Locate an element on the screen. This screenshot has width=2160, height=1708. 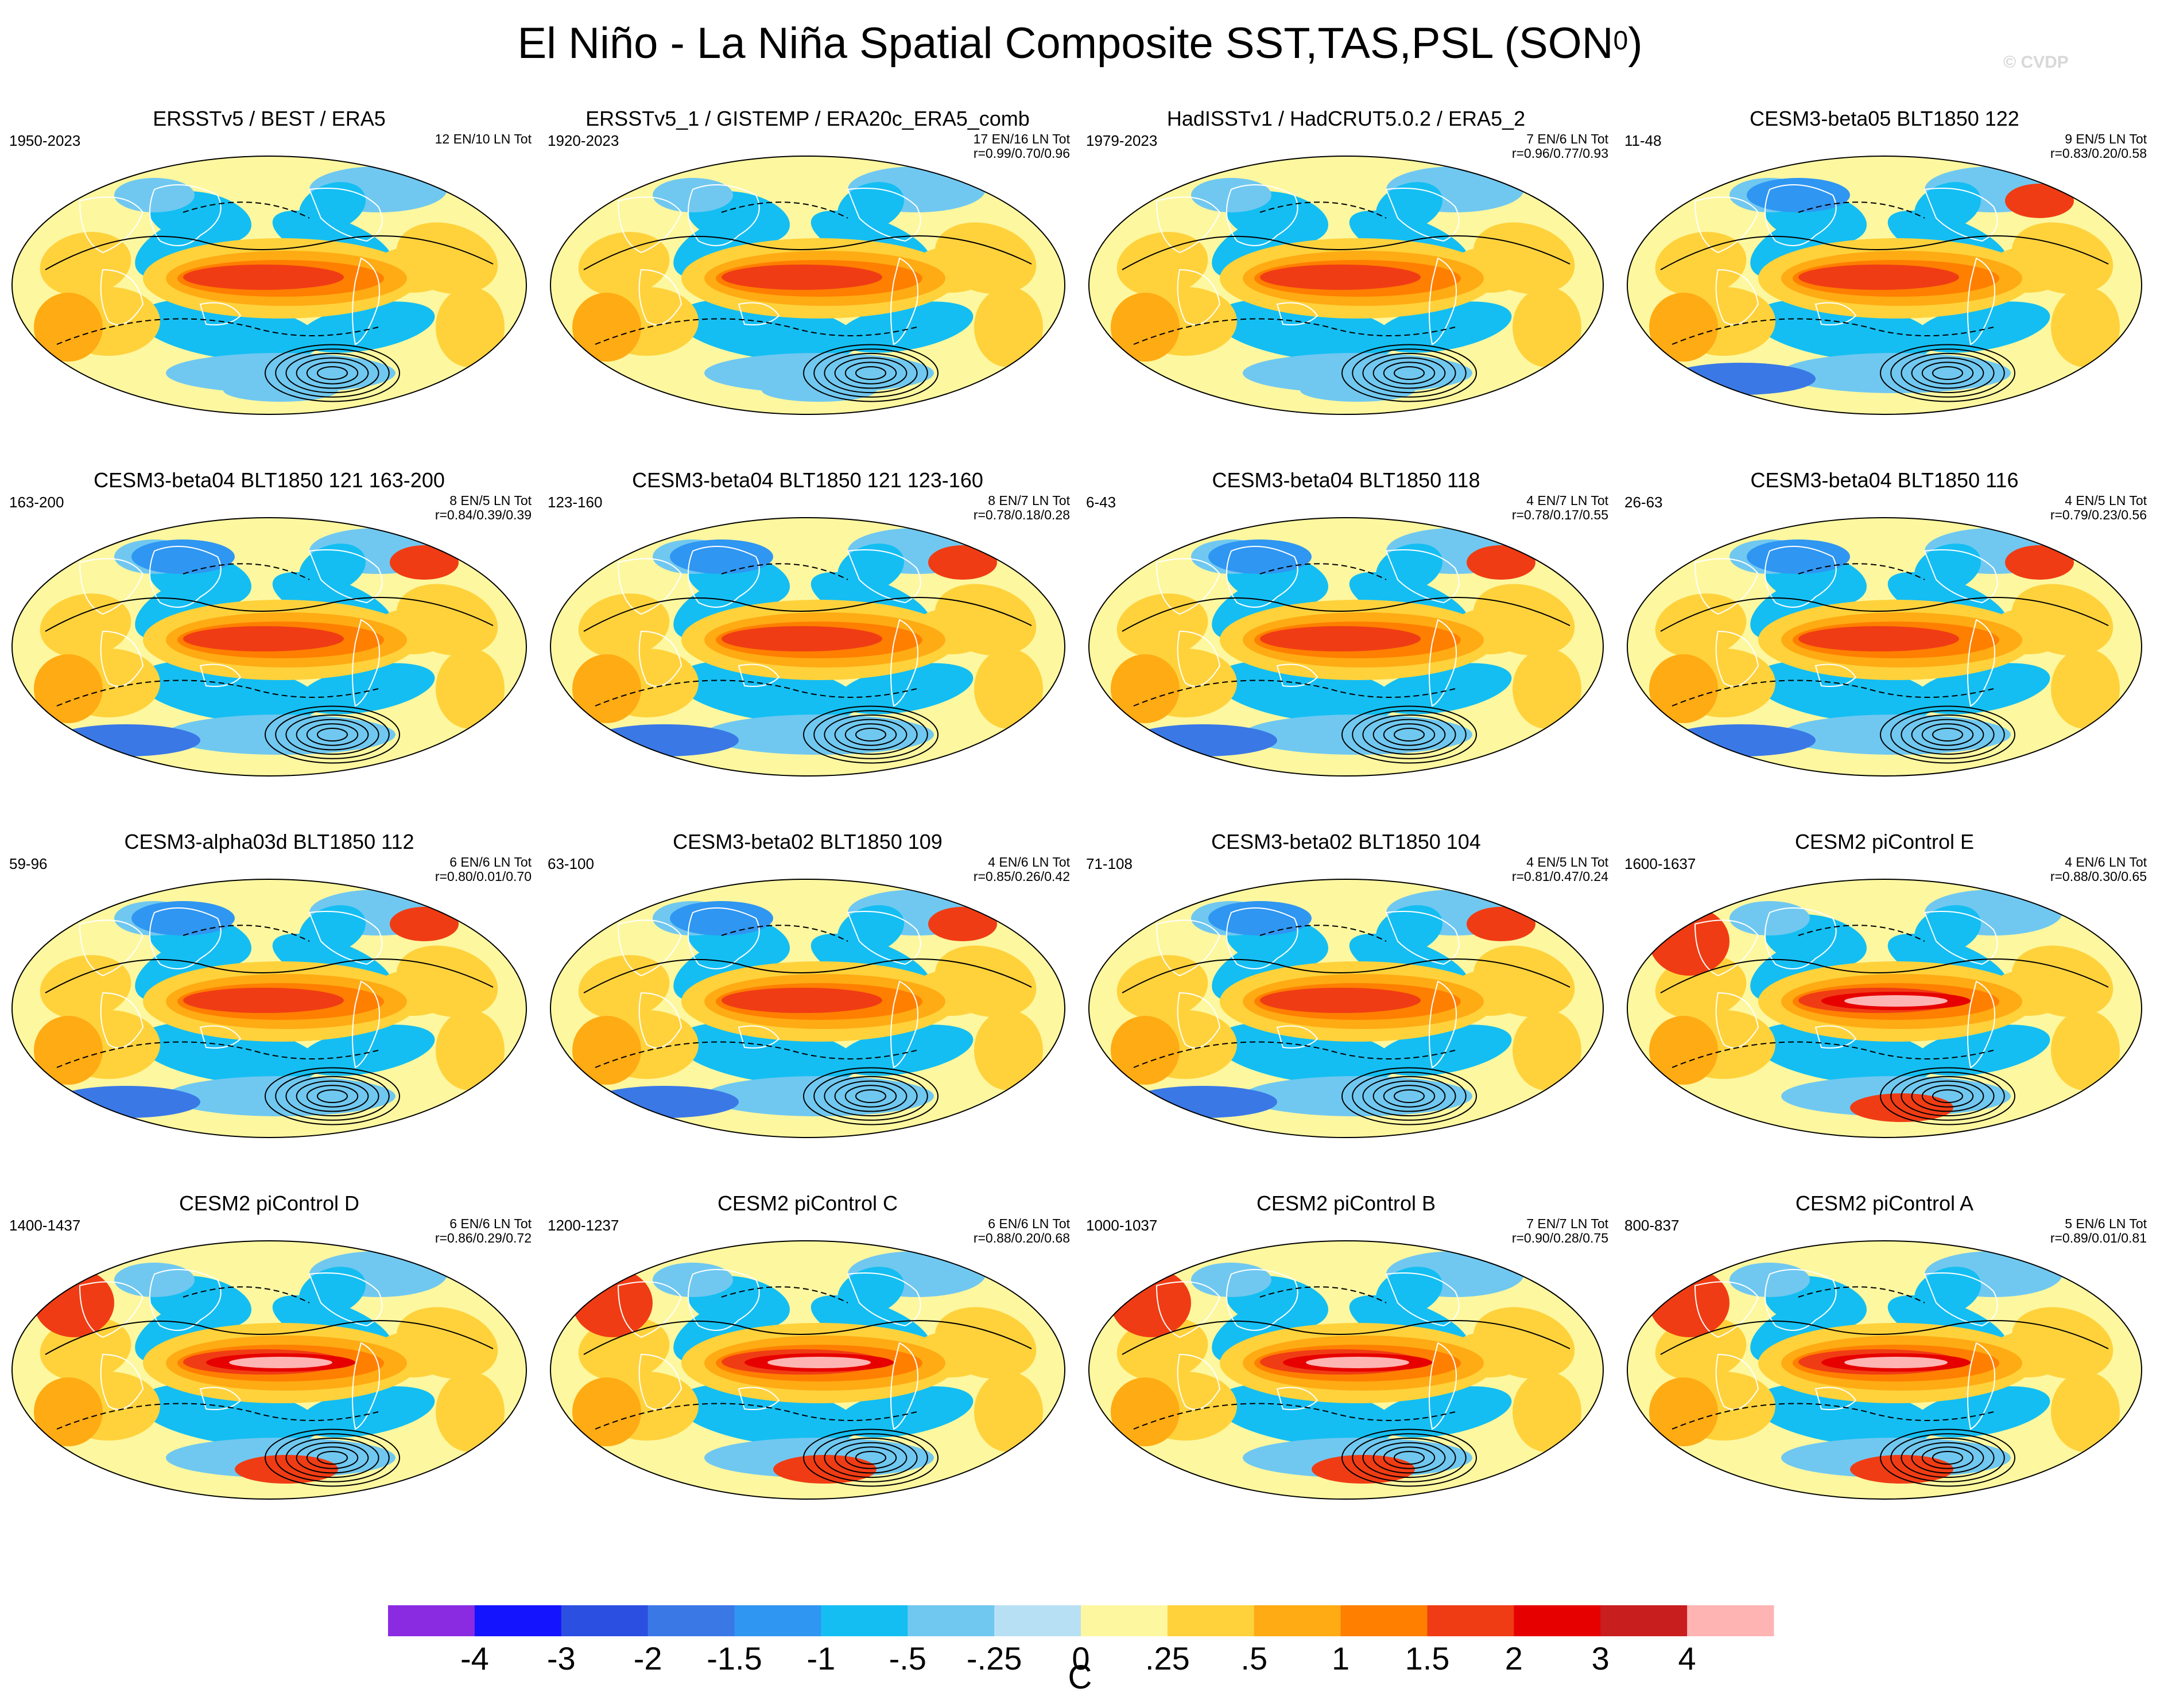
colorbar-tick-label: 1.5 is located at coordinates (1427, 1658).